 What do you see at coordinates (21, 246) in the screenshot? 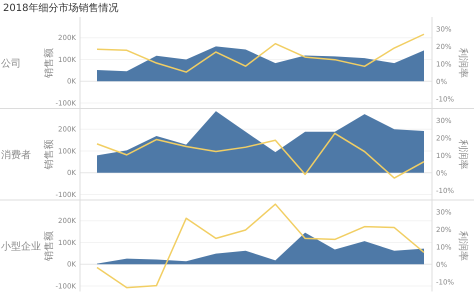
I see `text: 小型企业` at bounding box center [21, 246].